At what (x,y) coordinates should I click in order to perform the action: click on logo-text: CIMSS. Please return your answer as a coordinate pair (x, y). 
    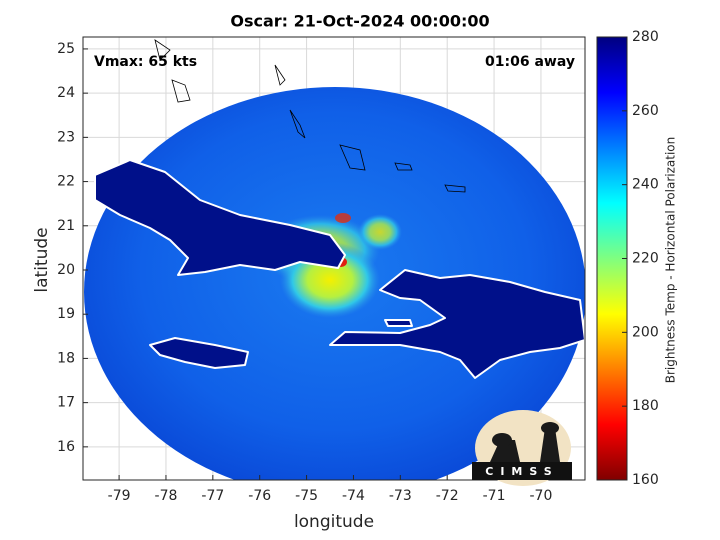
    Looking at the image, I should click on (521, 471).